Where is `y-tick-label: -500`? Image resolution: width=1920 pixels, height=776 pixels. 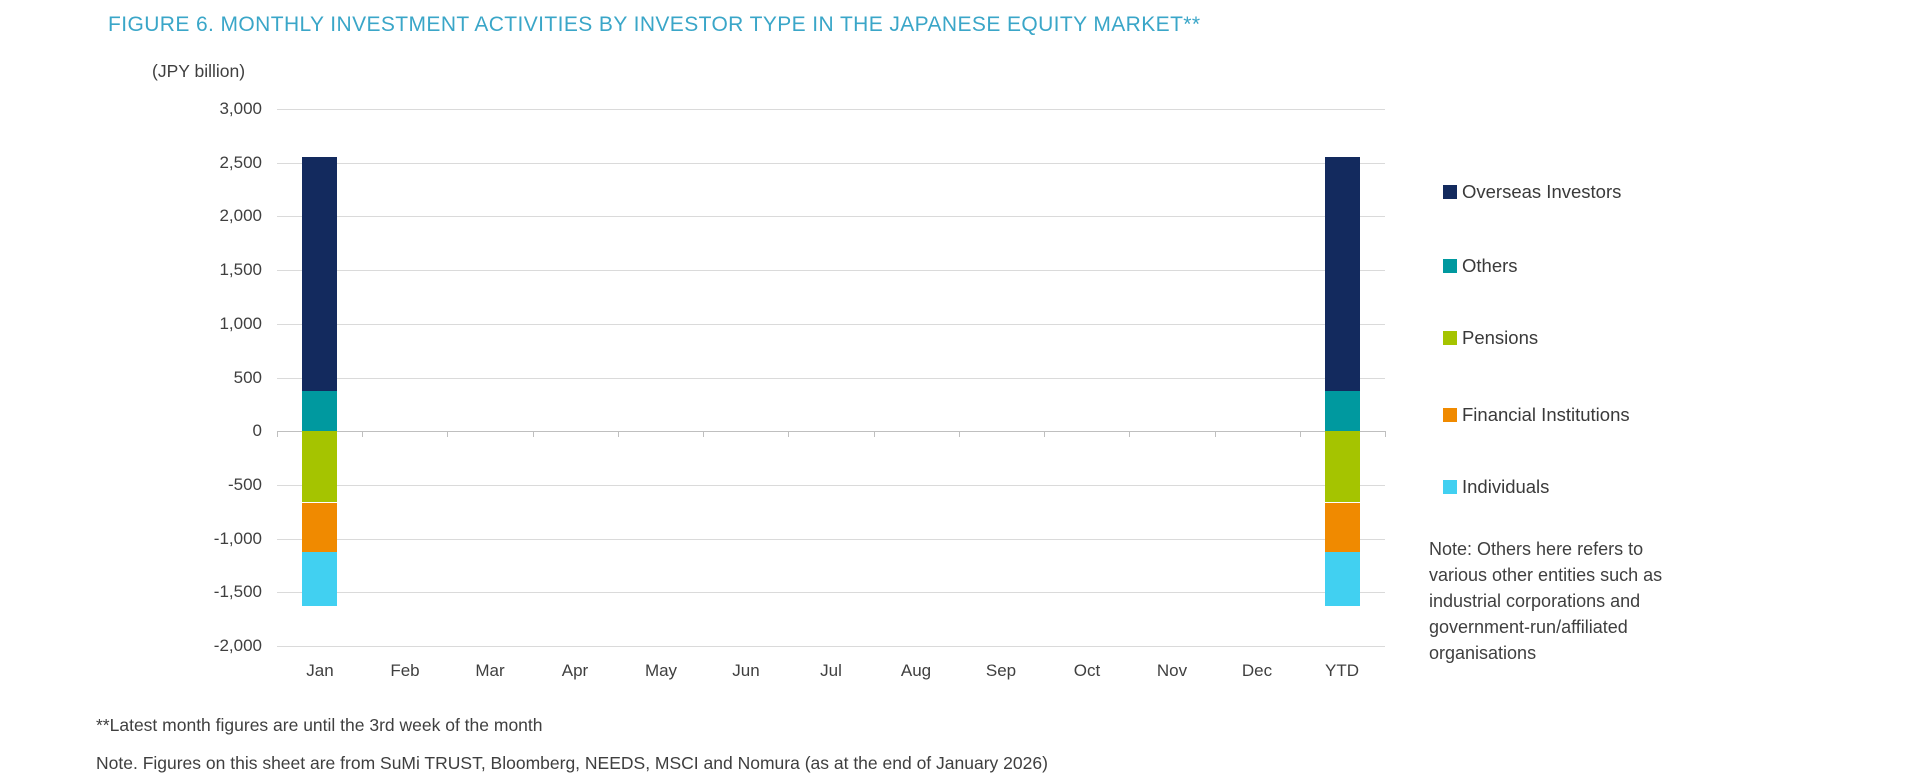
y-tick-label: -500 is located at coordinates (244, 484).